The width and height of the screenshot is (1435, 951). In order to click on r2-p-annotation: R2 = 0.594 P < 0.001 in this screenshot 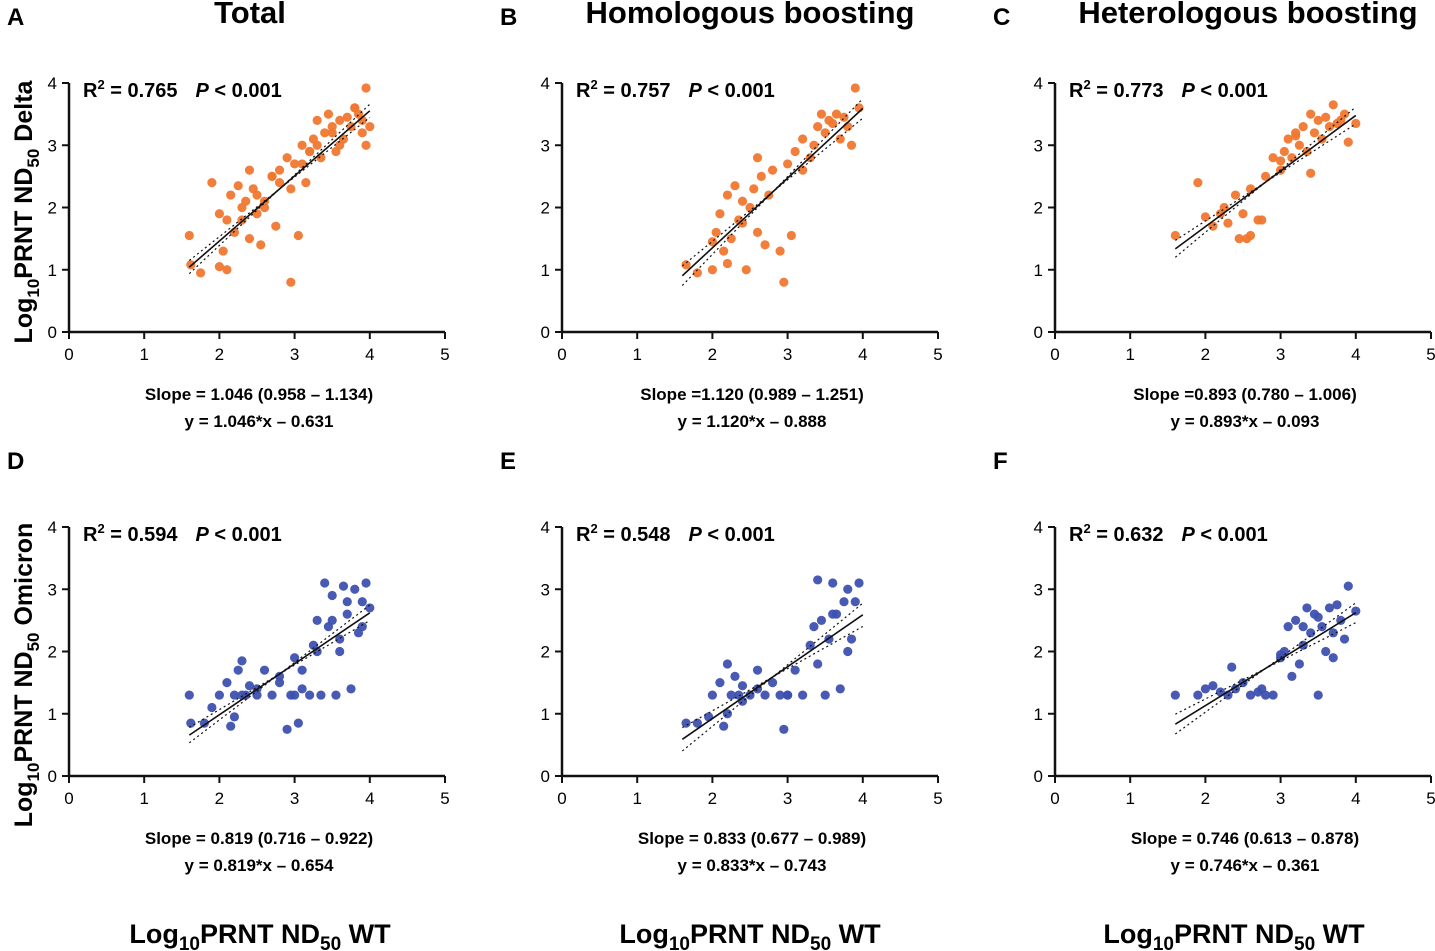, I will do `click(182, 533)`.